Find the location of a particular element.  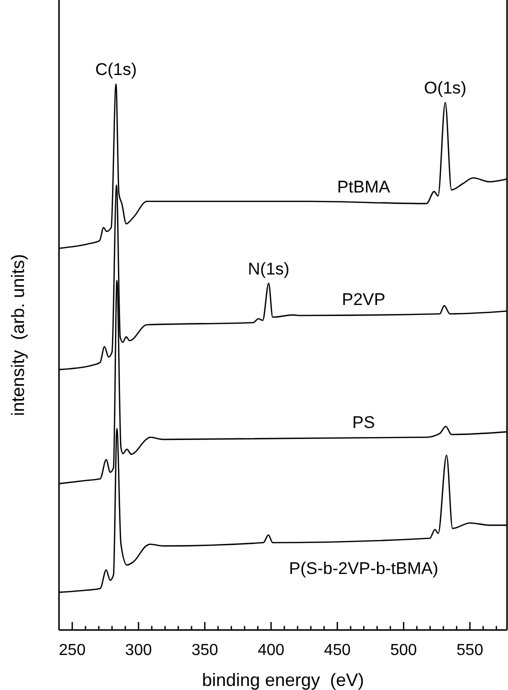

x-tick-label: 550 is located at coordinates (470, 650).